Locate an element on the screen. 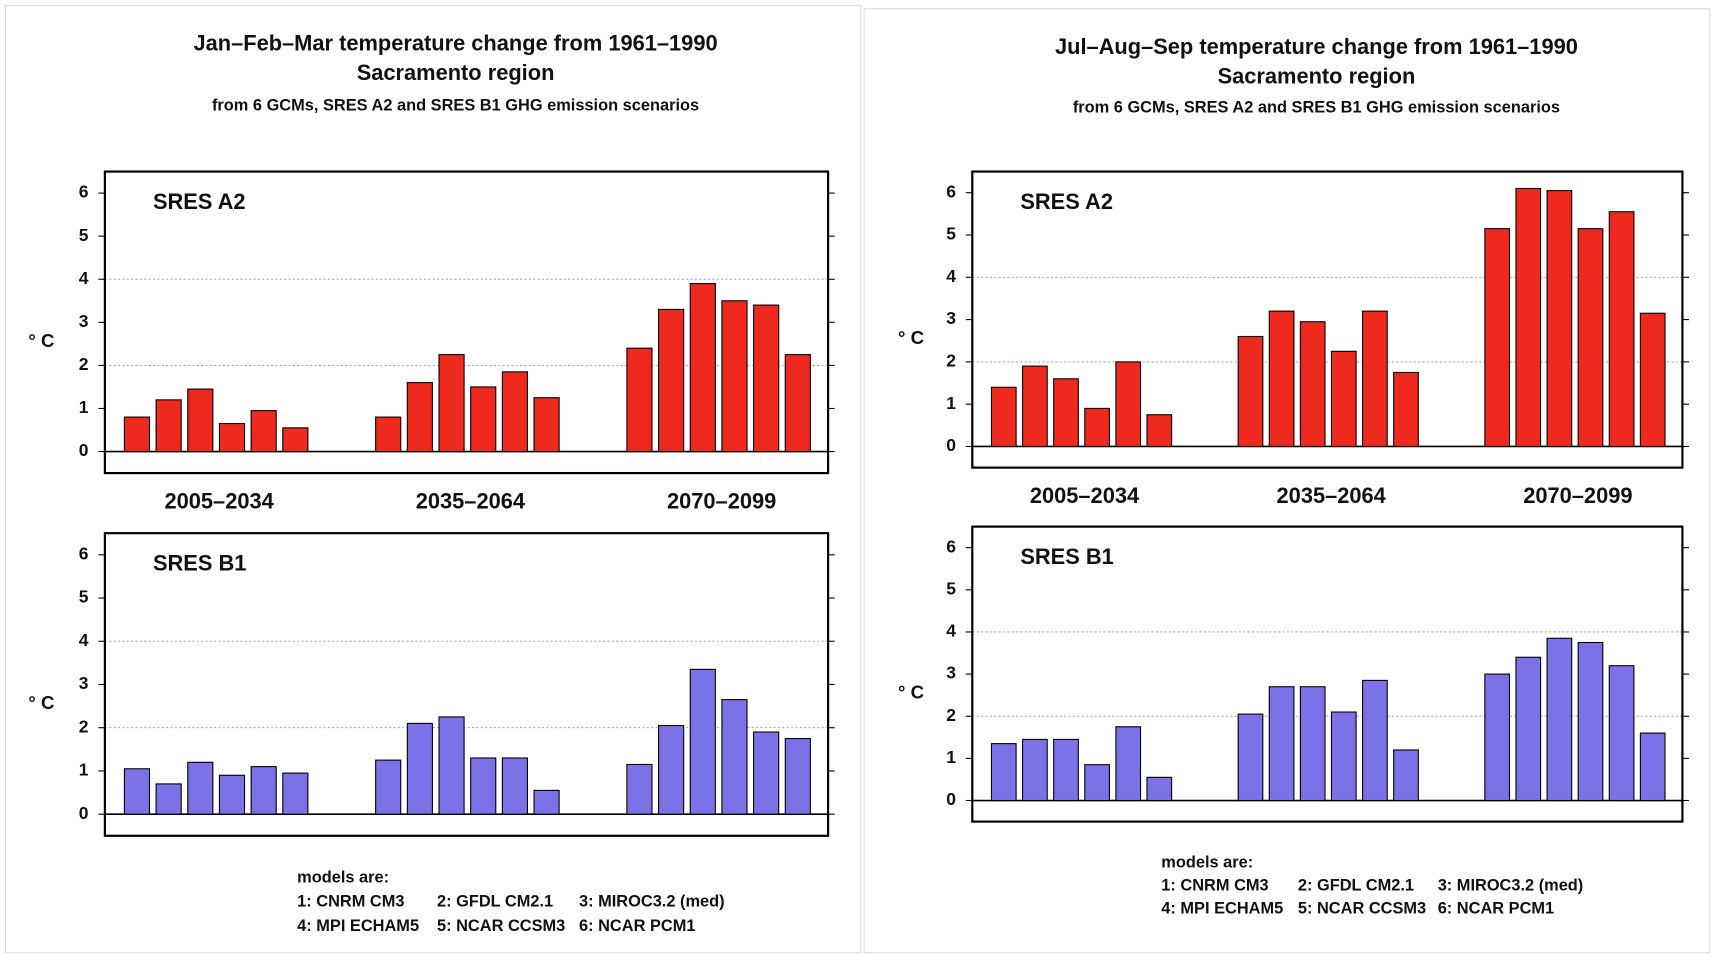 Image resolution: width=1713 pixels, height=956 pixels. panel-label: SRES A2 is located at coordinates (1066, 201).